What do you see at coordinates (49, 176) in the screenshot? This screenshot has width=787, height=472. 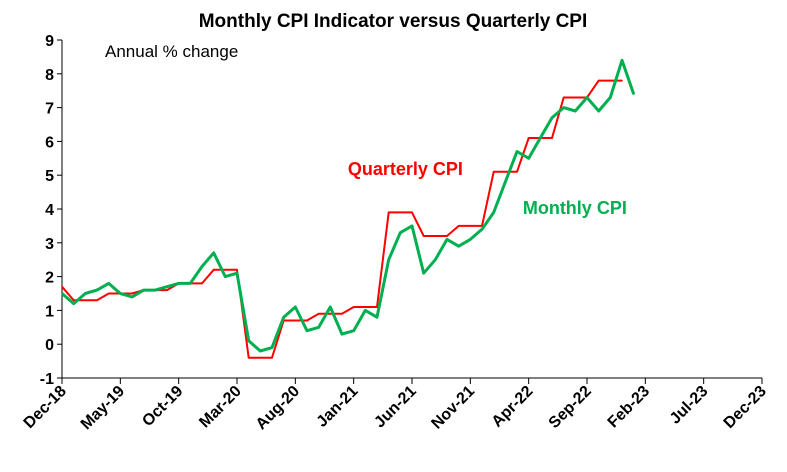 I see `y-tick-label: 5` at bounding box center [49, 176].